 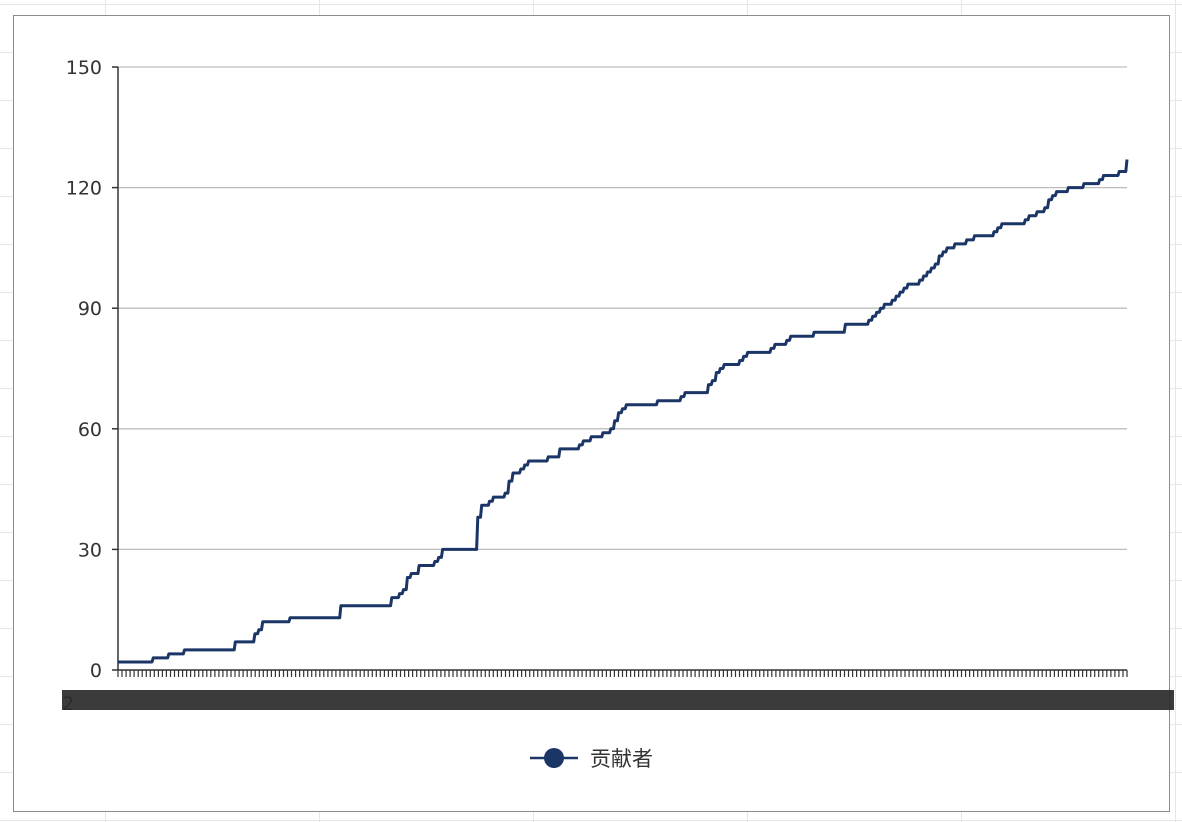 What do you see at coordinates (96, 671) in the screenshot?
I see `y-tick-label-0: 0` at bounding box center [96, 671].